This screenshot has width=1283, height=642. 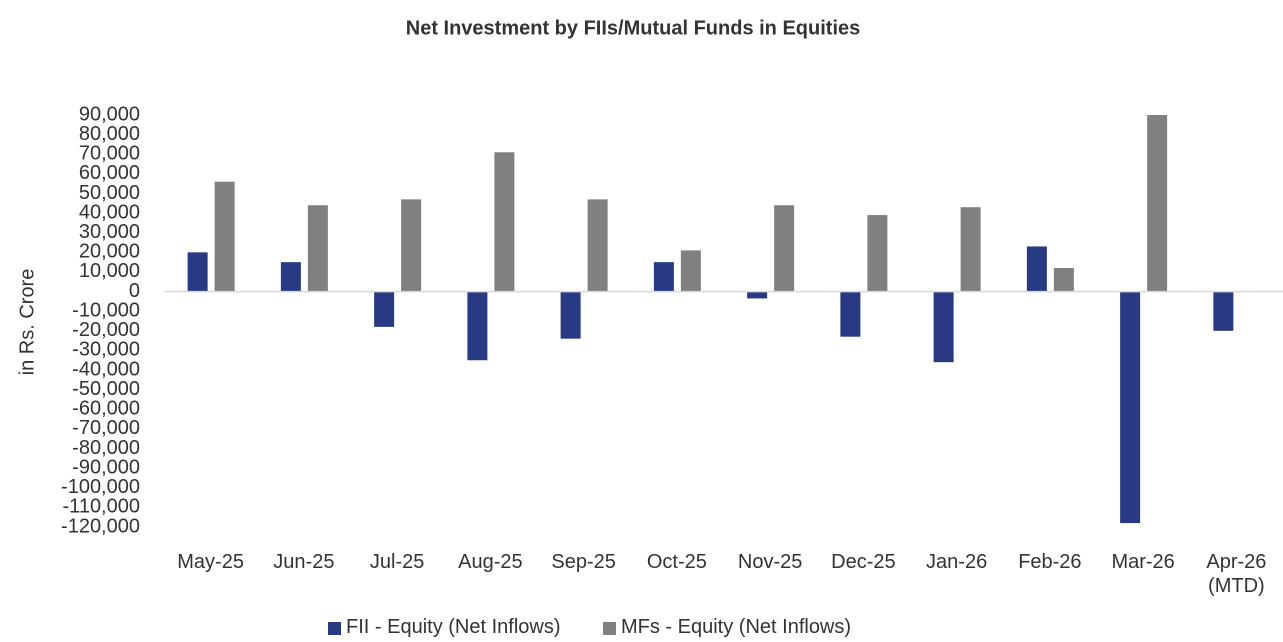 What do you see at coordinates (109, 232) in the screenshot?
I see `y-tick-label: 30,000` at bounding box center [109, 232].